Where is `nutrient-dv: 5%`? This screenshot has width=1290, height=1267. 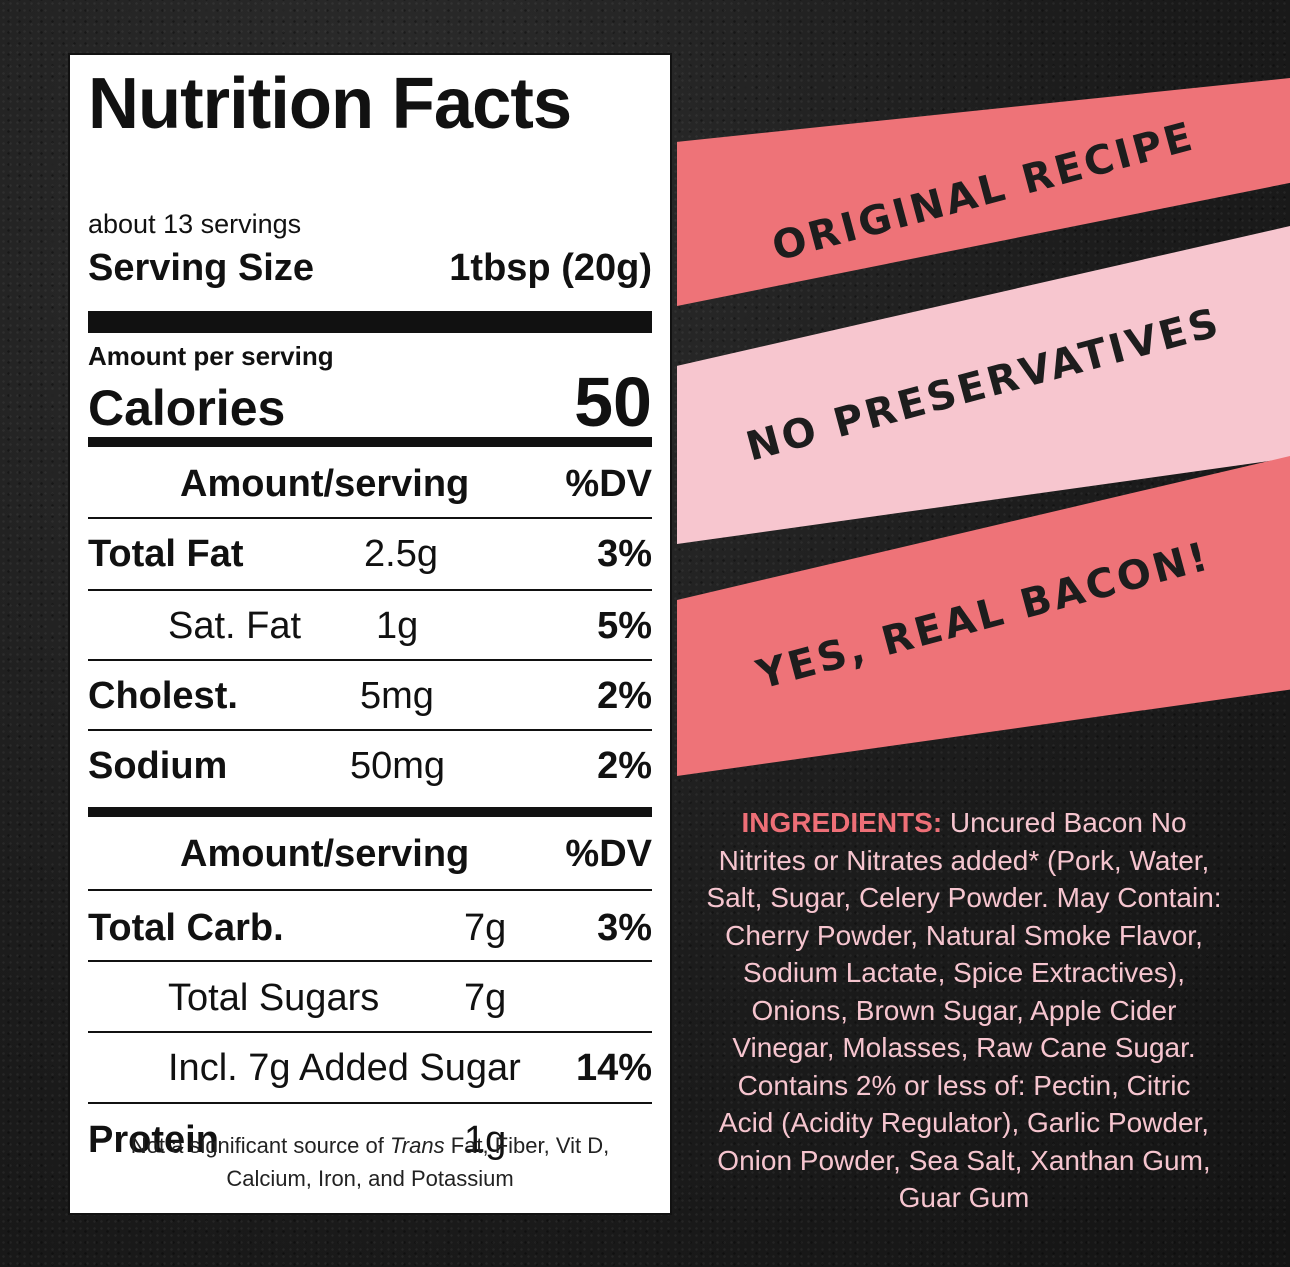 nutrient-dv: 5% is located at coordinates (624, 626).